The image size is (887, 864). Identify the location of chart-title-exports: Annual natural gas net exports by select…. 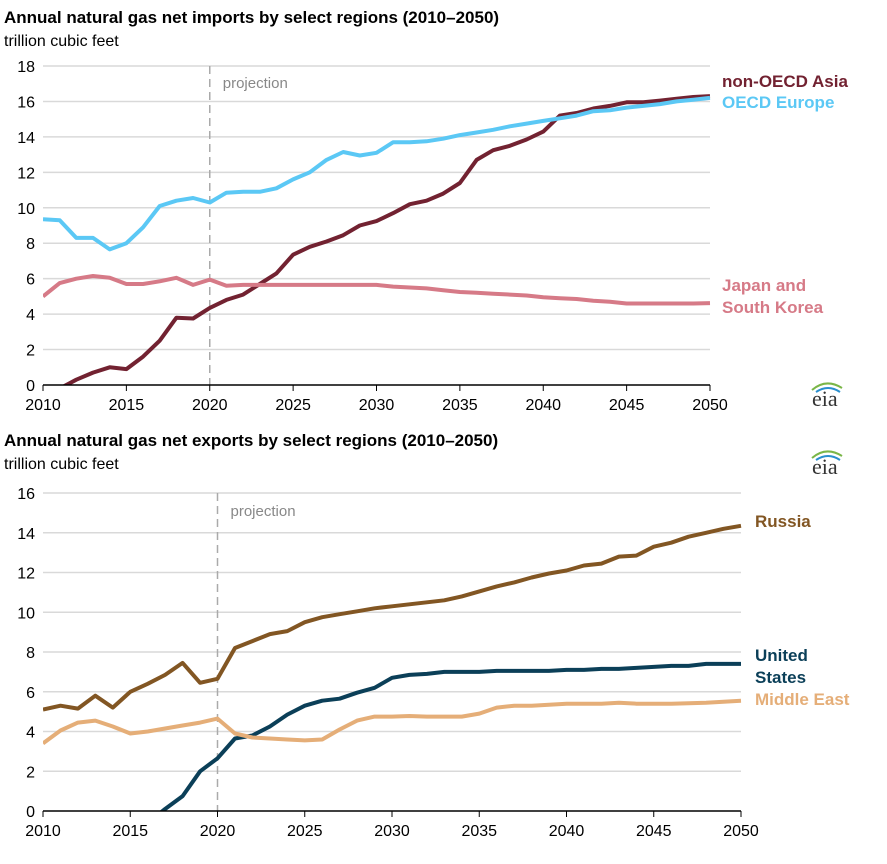
(251, 440).